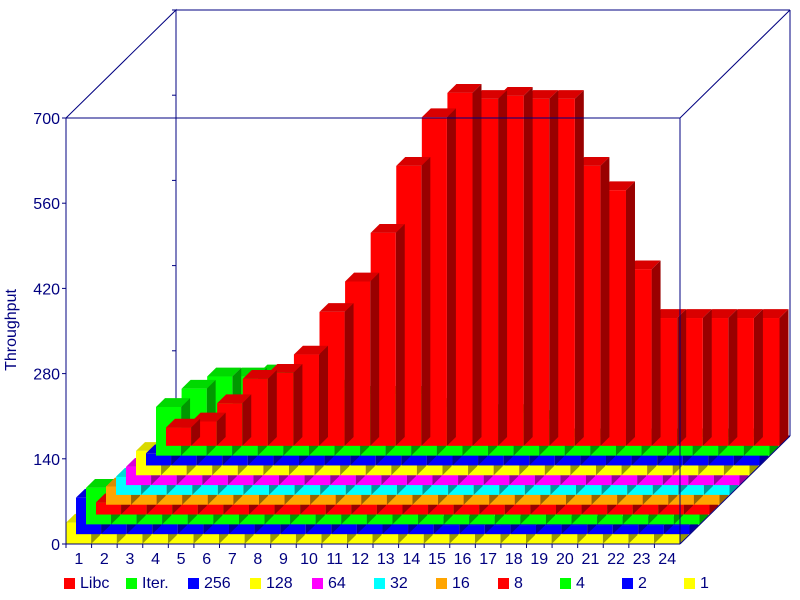 This screenshot has width=800, height=600. What do you see at coordinates (232, 559) in the screenshot?
I see `x-tick-label: 7` at bounding box center [232, 559].